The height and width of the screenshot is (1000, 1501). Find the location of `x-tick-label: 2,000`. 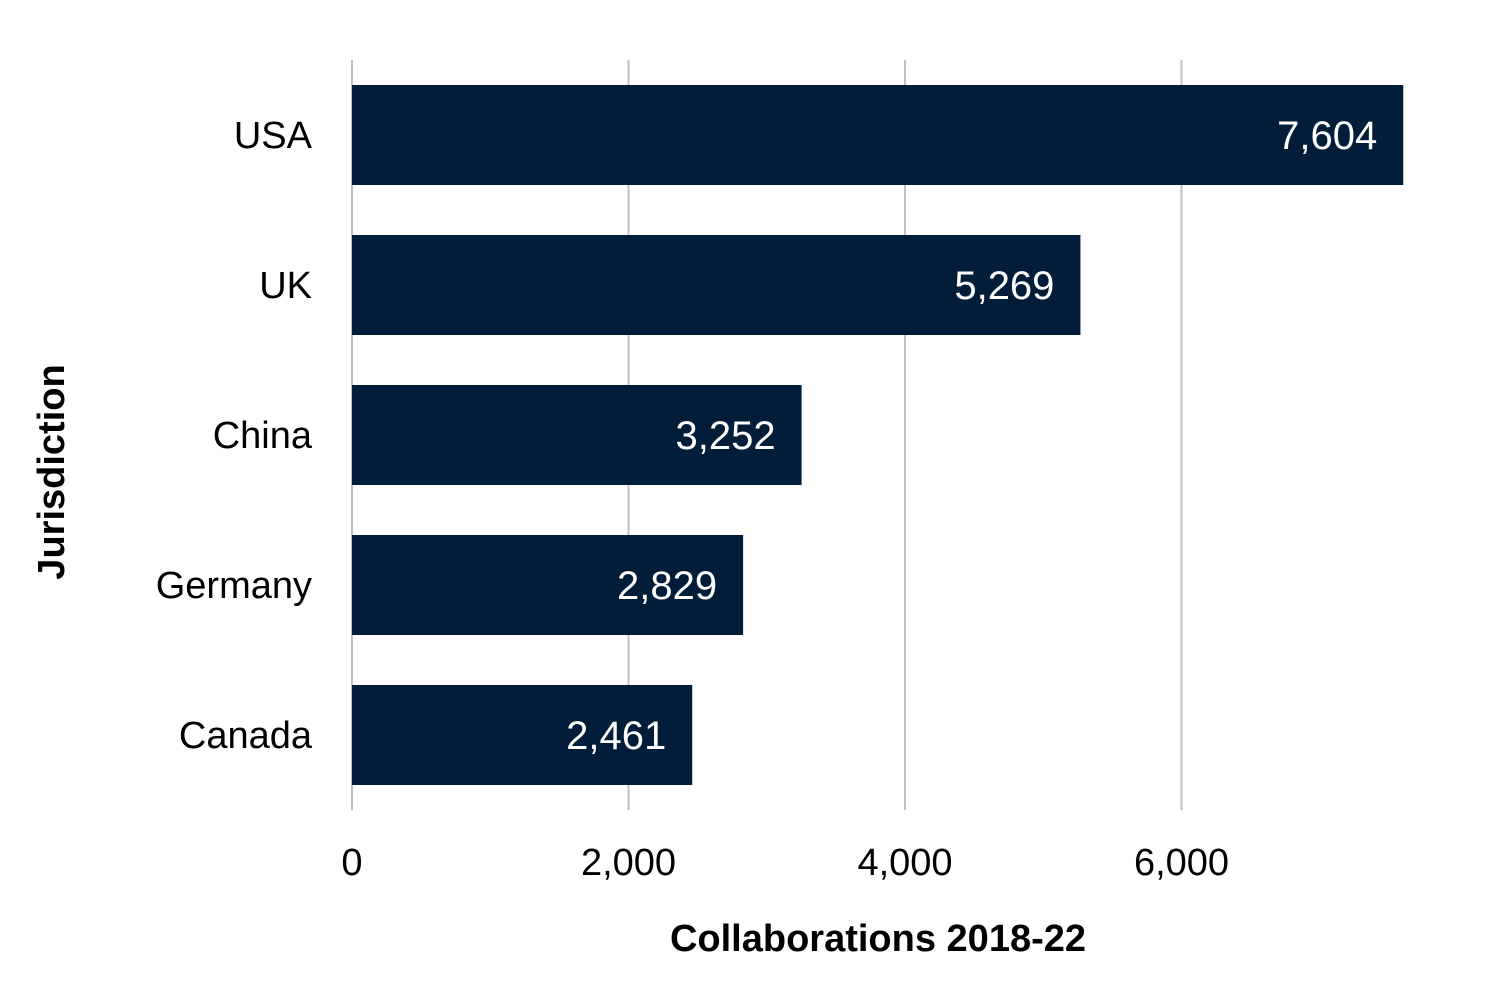

x-tick-label: 2,000 is located at coordinates (628, 863).